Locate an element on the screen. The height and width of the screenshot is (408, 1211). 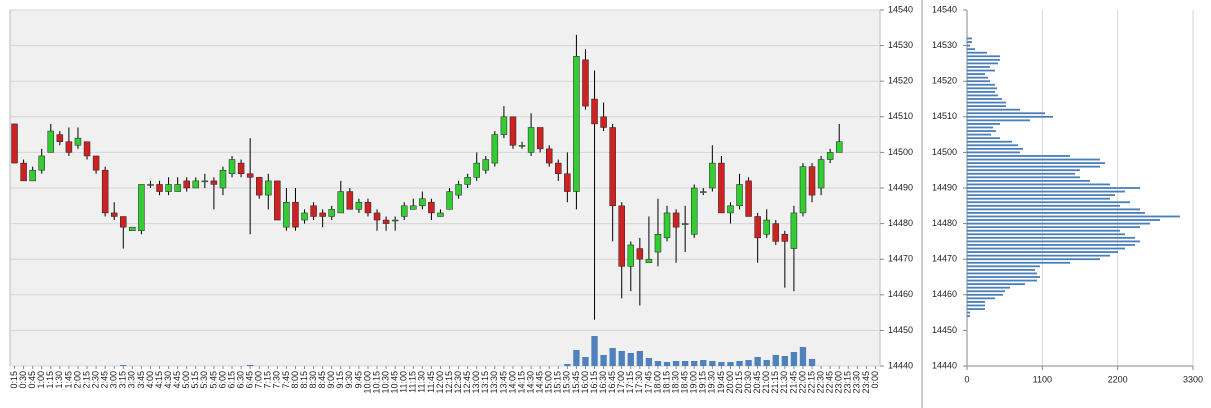
x-tick-label: 10:30 is located at coordinates (385, 382).